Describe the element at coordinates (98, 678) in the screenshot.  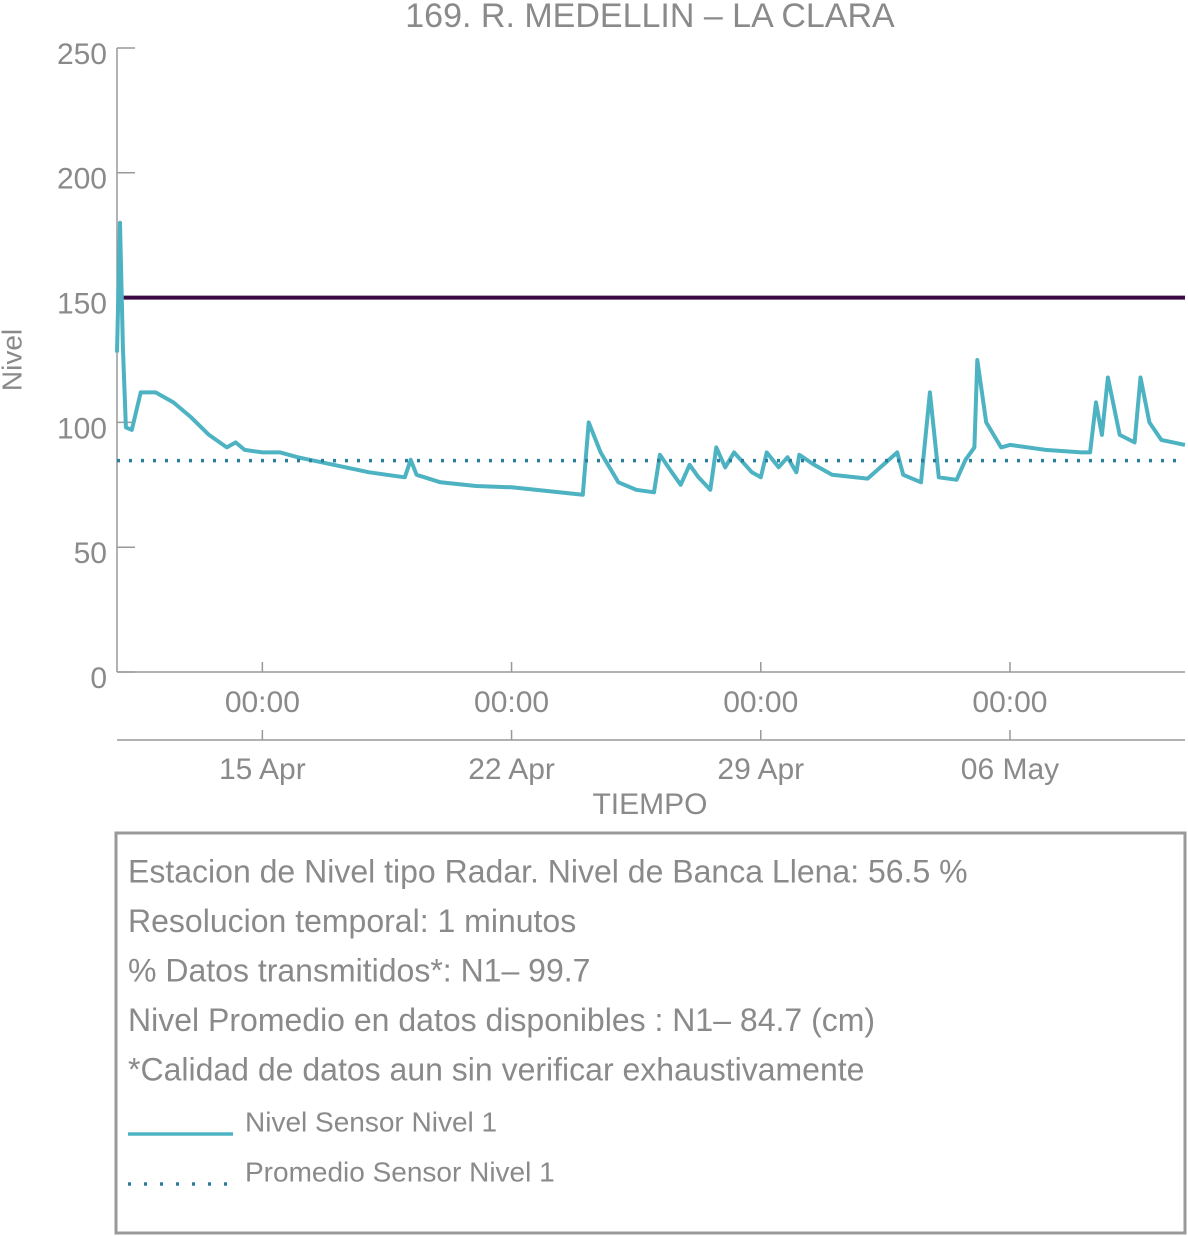
I see `y-tick-label: 0` at that location.